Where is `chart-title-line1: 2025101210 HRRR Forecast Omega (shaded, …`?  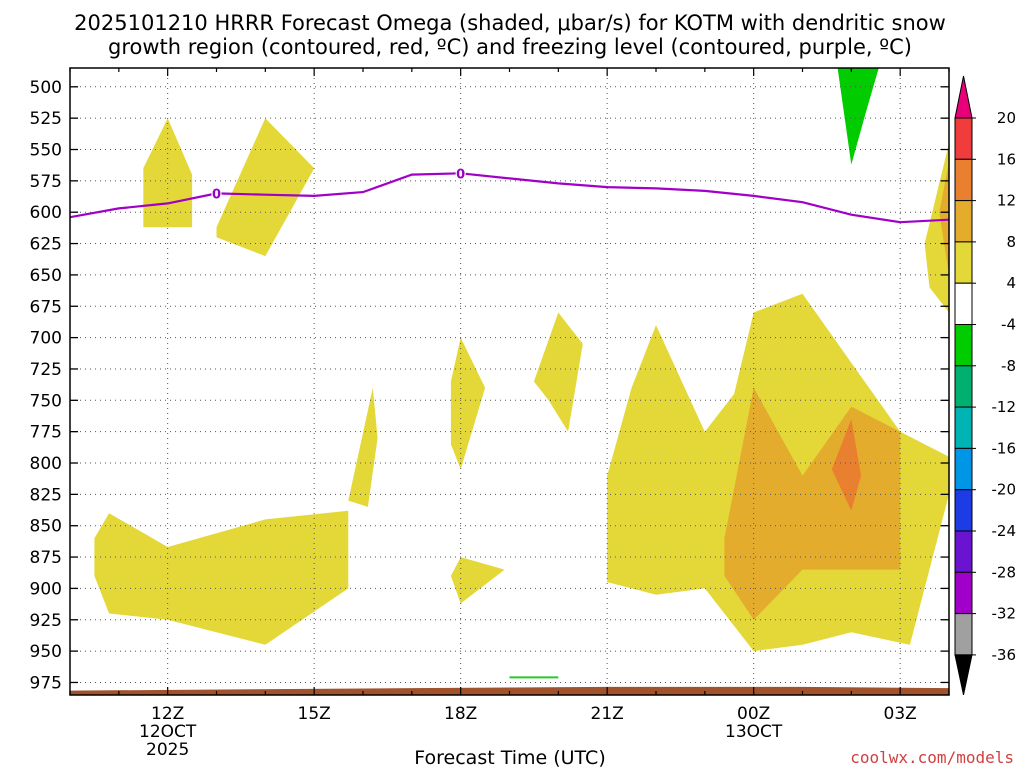
chart-title-line1: 2025101210 HRRR Forecast Omega (shaded, … is located at coordinates (510, 23).